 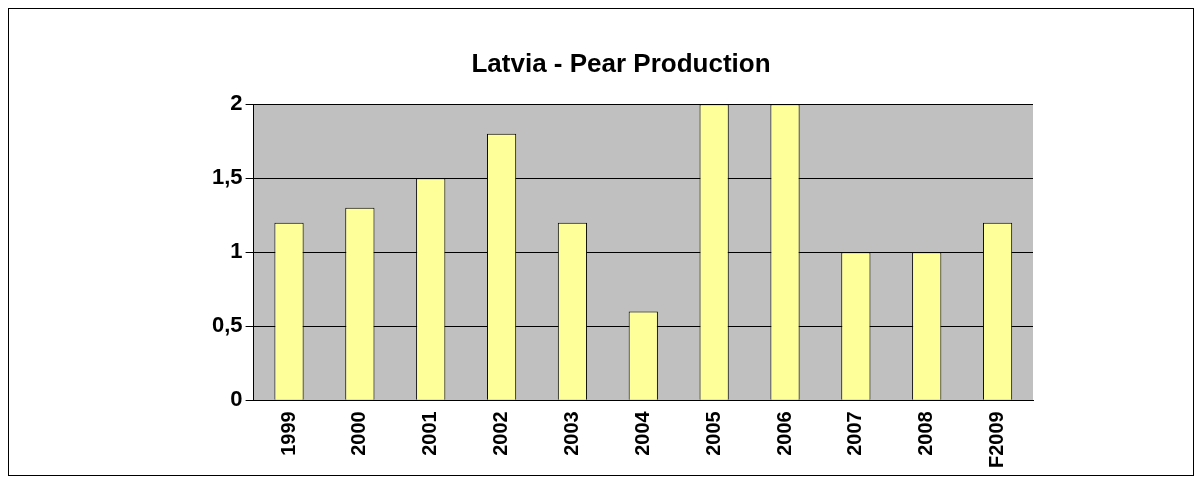 I want to click on x-tick-label: F2009, so click(x=996, y=440).